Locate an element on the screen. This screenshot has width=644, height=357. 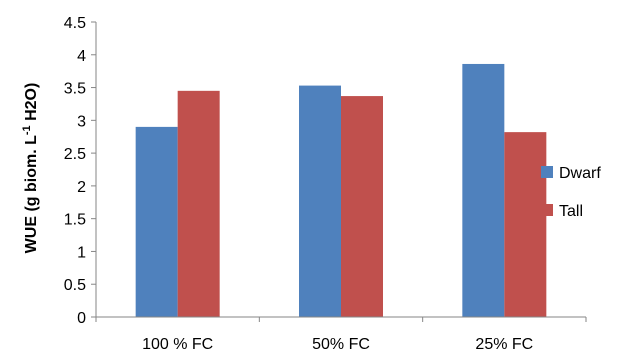
y-tick-label: 3.5 is located at coordinates (75, 89).